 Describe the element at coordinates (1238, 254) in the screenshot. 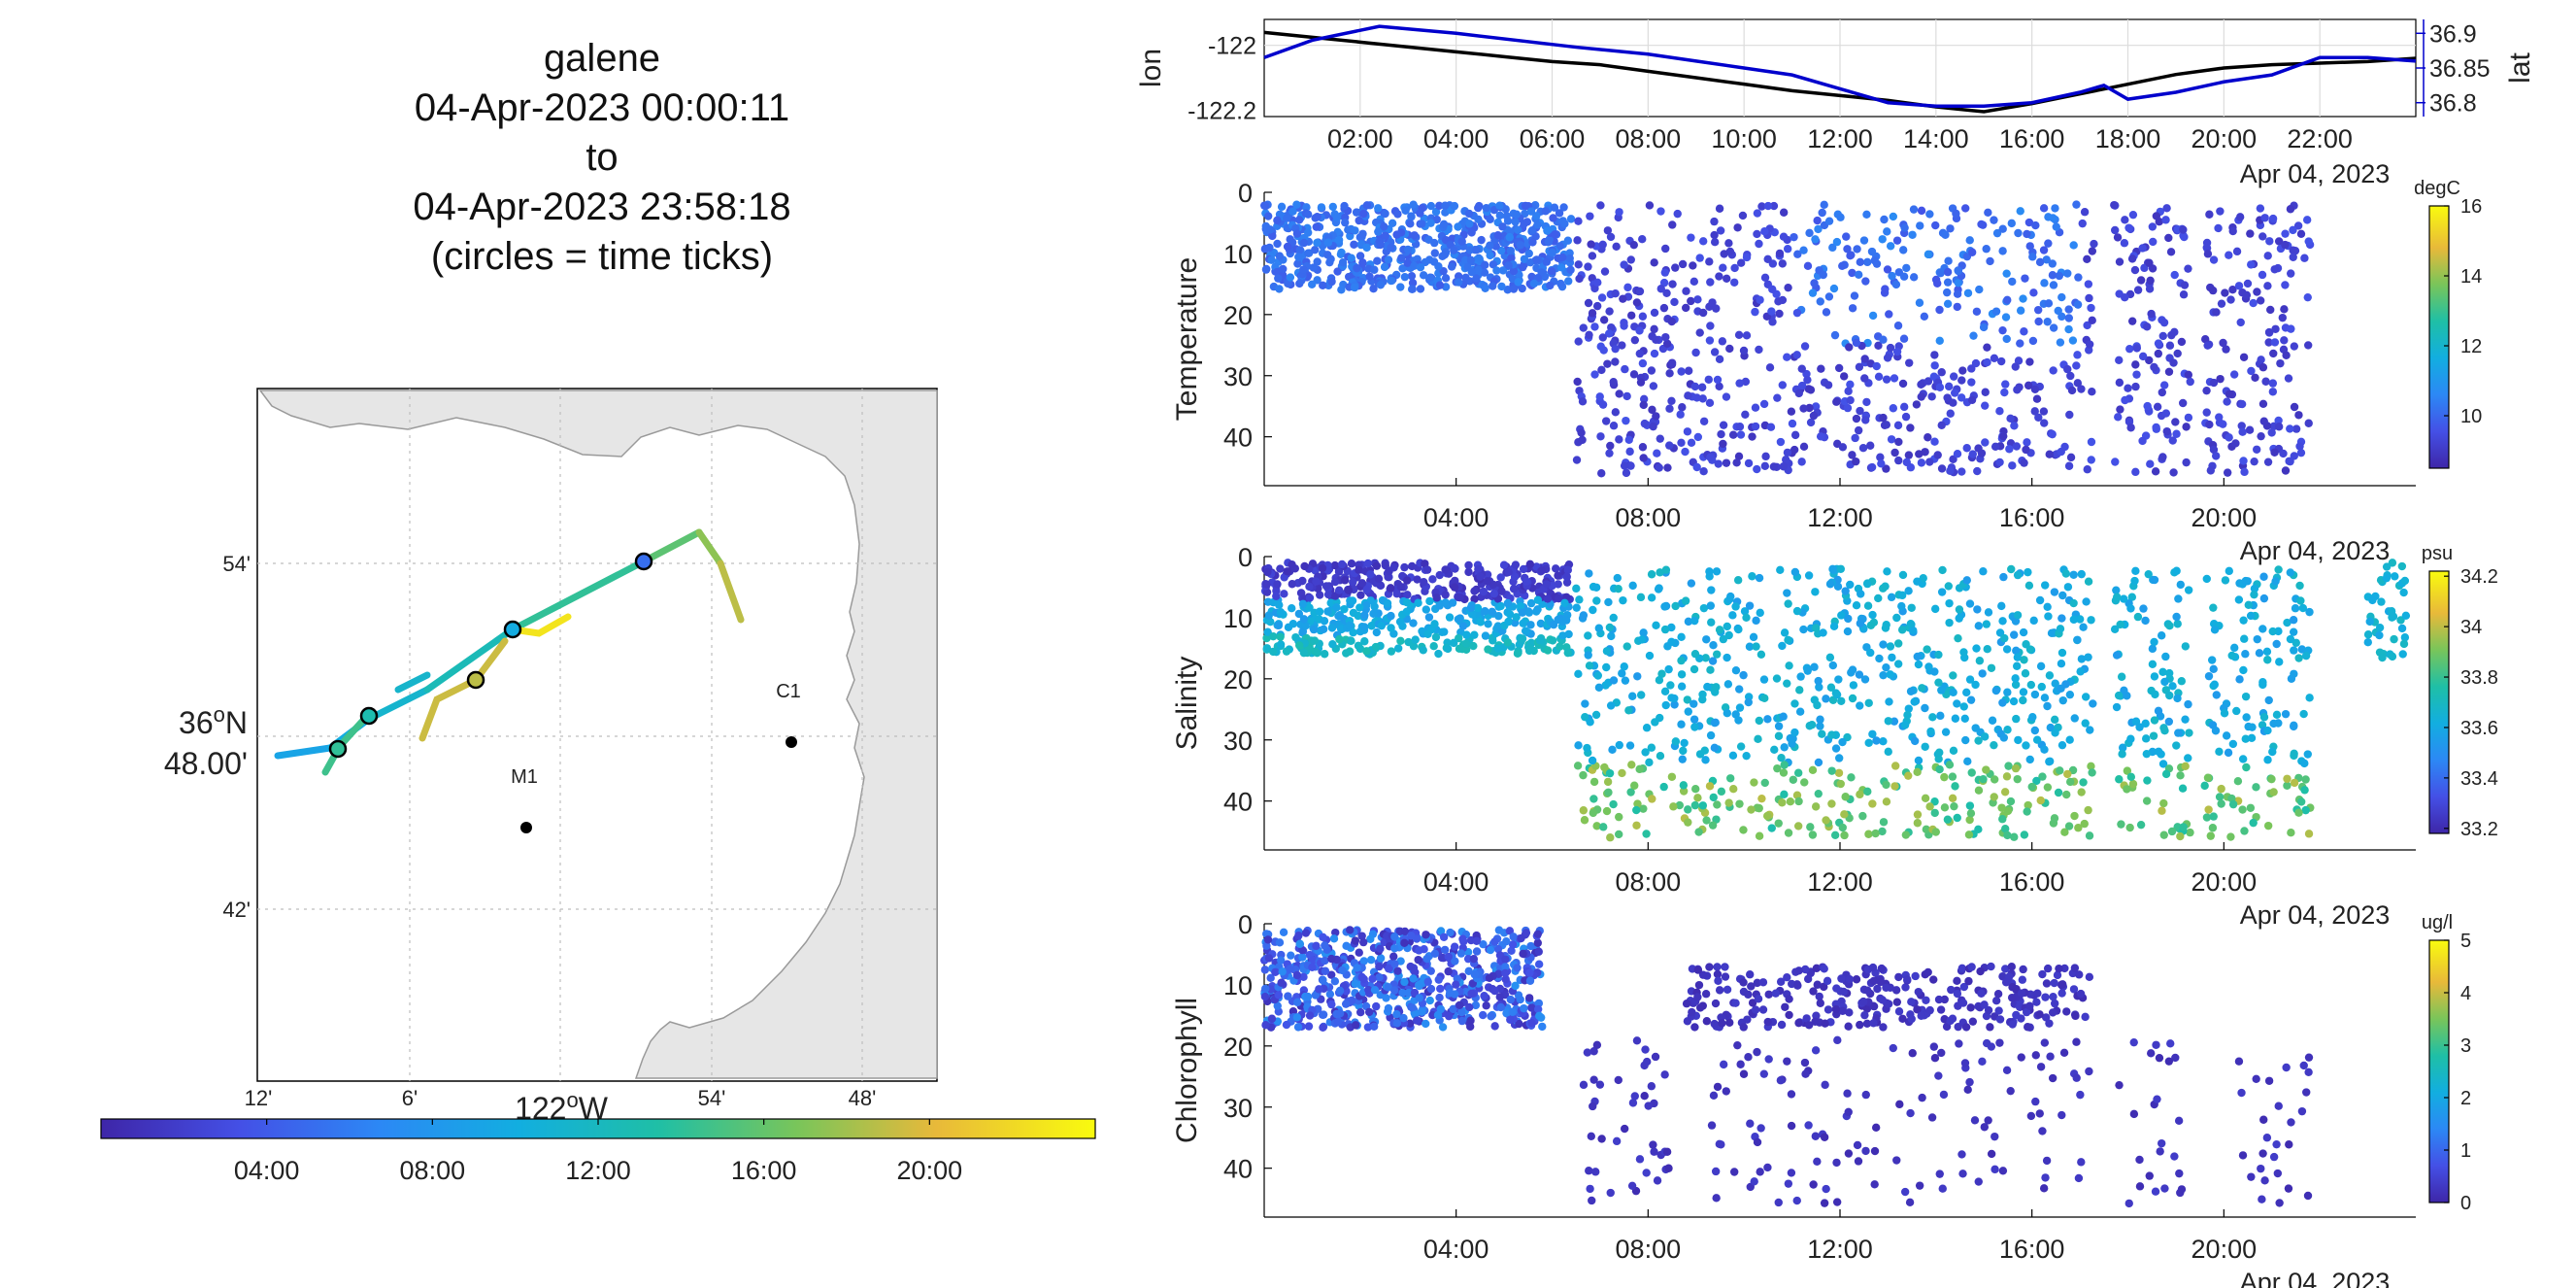

I see `temperature-ytick-label: 10` at that location.